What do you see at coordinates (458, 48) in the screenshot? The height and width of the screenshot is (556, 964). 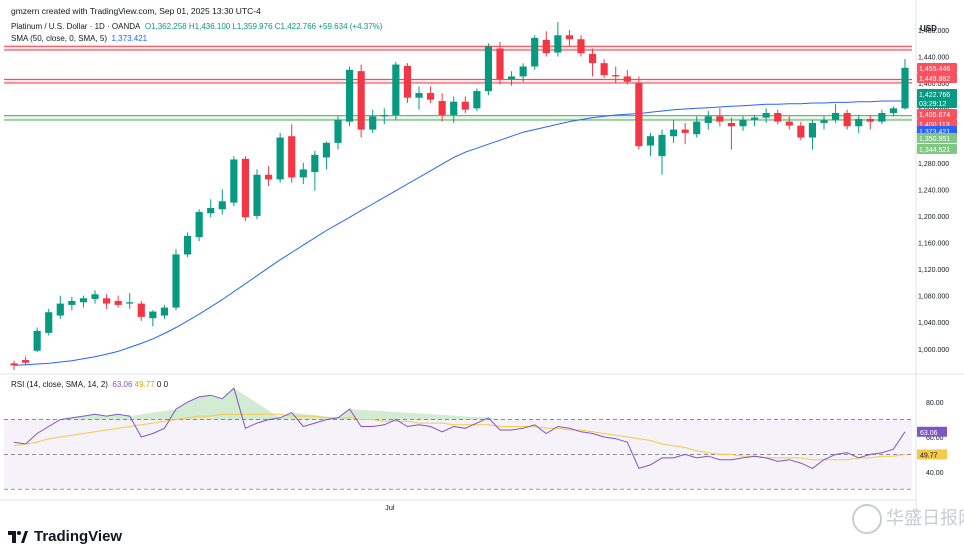 I see `resistance-zone` at bounding box center [458, 48].